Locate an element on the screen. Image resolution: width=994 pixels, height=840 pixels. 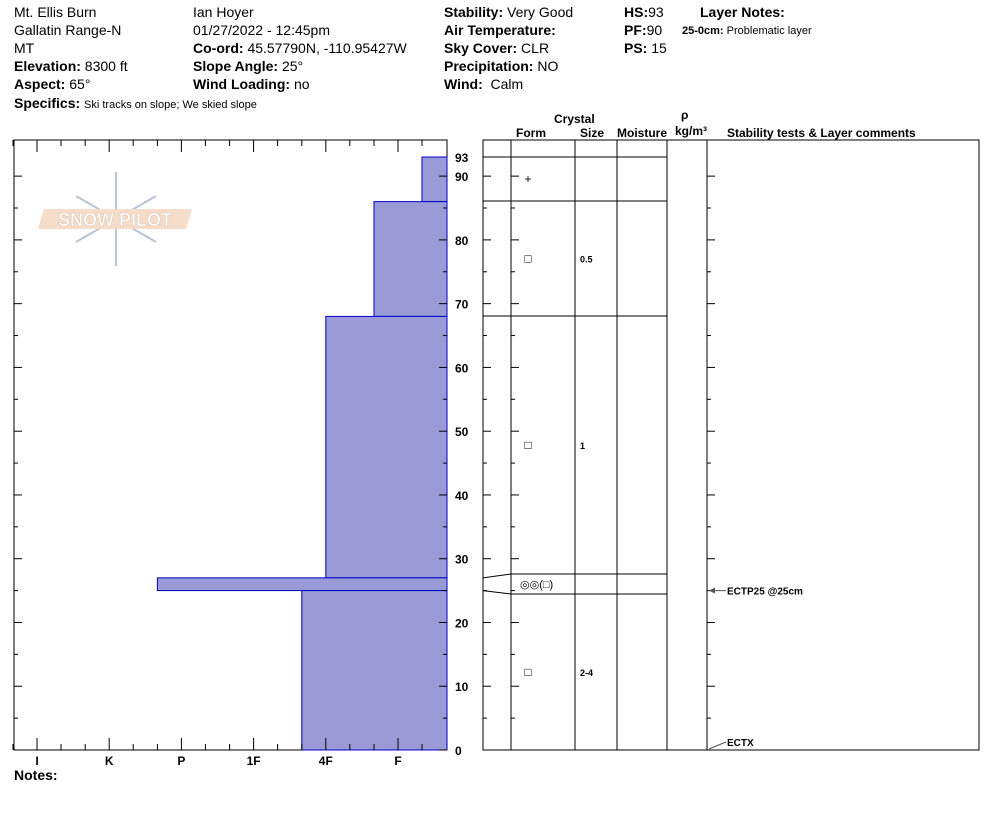
wind-loading: Wind Loading: no is located at coordinates (251, 84).